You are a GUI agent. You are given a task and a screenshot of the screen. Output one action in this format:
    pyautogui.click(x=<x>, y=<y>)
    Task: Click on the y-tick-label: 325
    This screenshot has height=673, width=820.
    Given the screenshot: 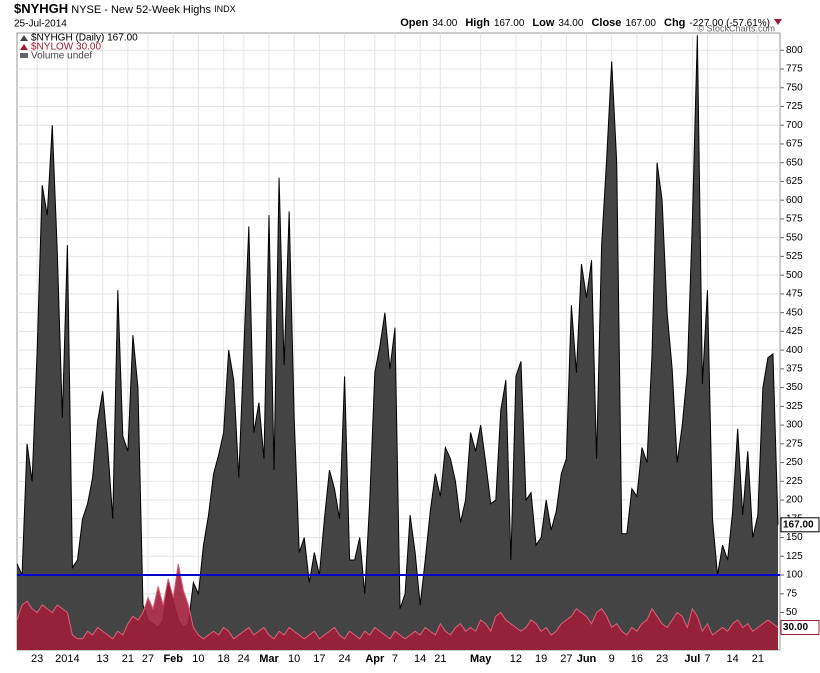 What is the action you would take?
    pyautogui.click(x=794, y=406)
    